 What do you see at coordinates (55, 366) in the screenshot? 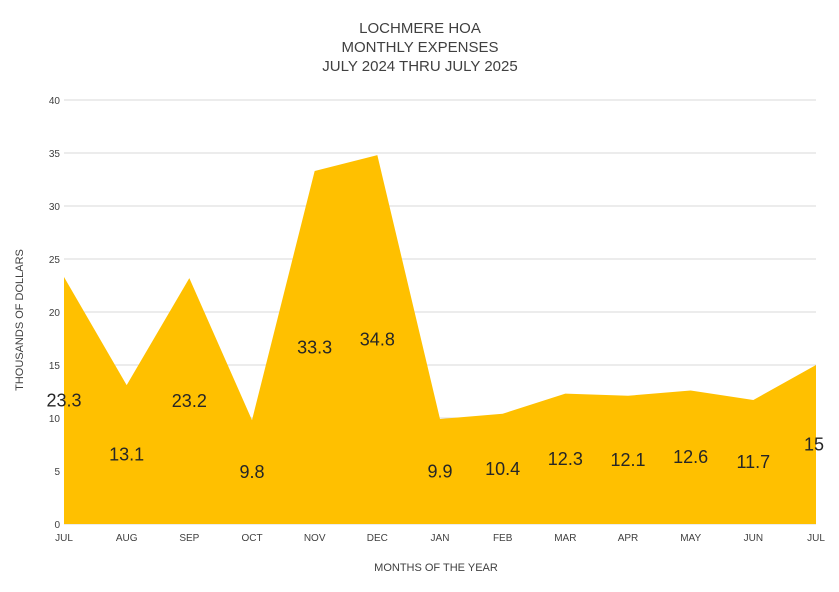
I see `y-tick-label: 15` at bounding box center [55, 366].